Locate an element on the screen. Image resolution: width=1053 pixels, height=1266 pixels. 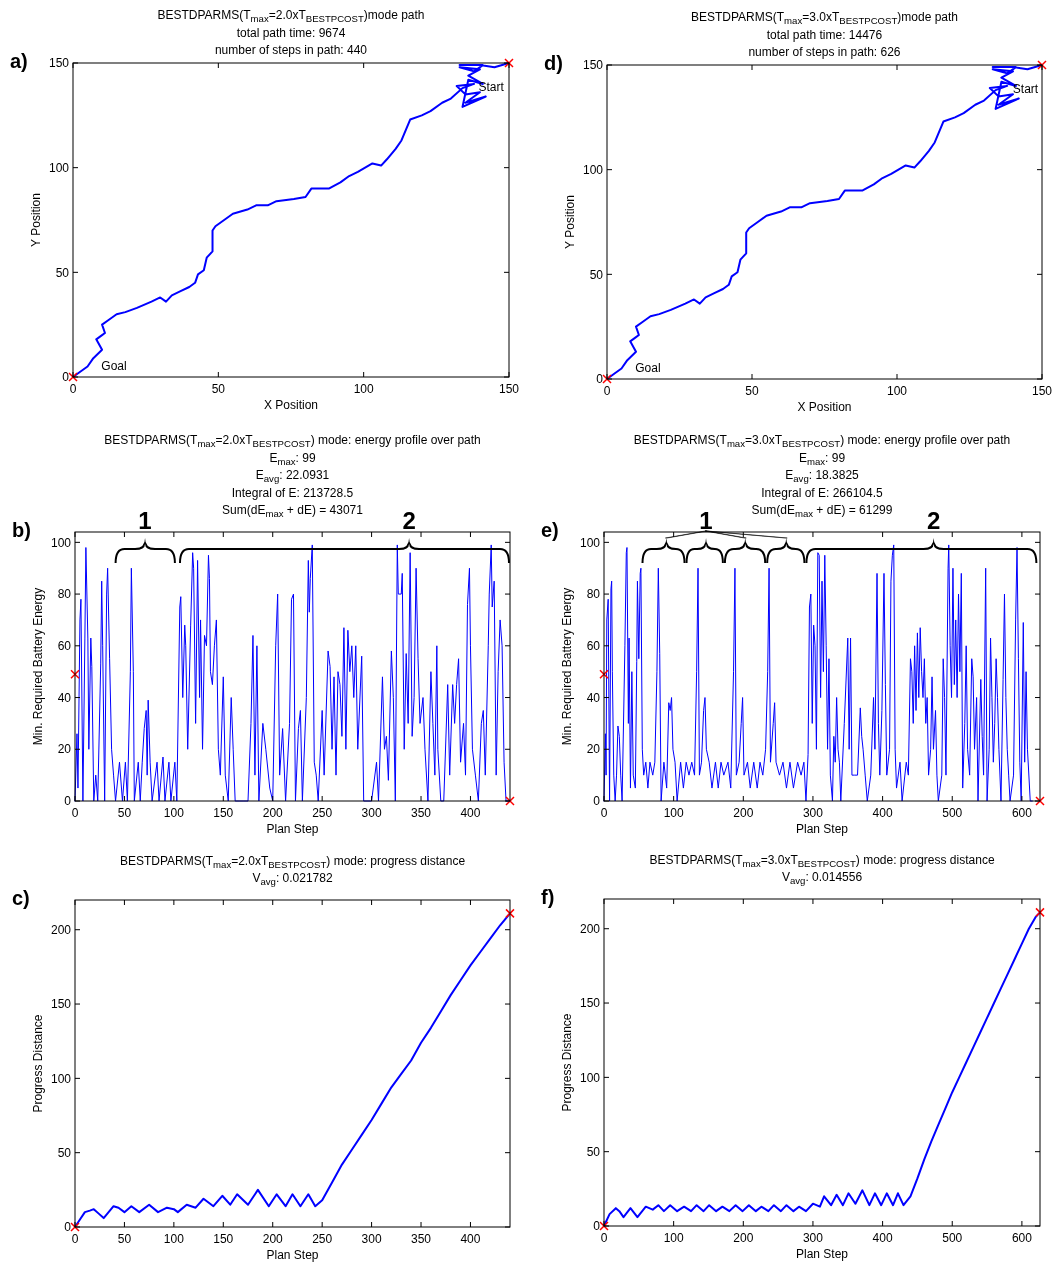
annotation: 1 is located at coordinates (706, 520).